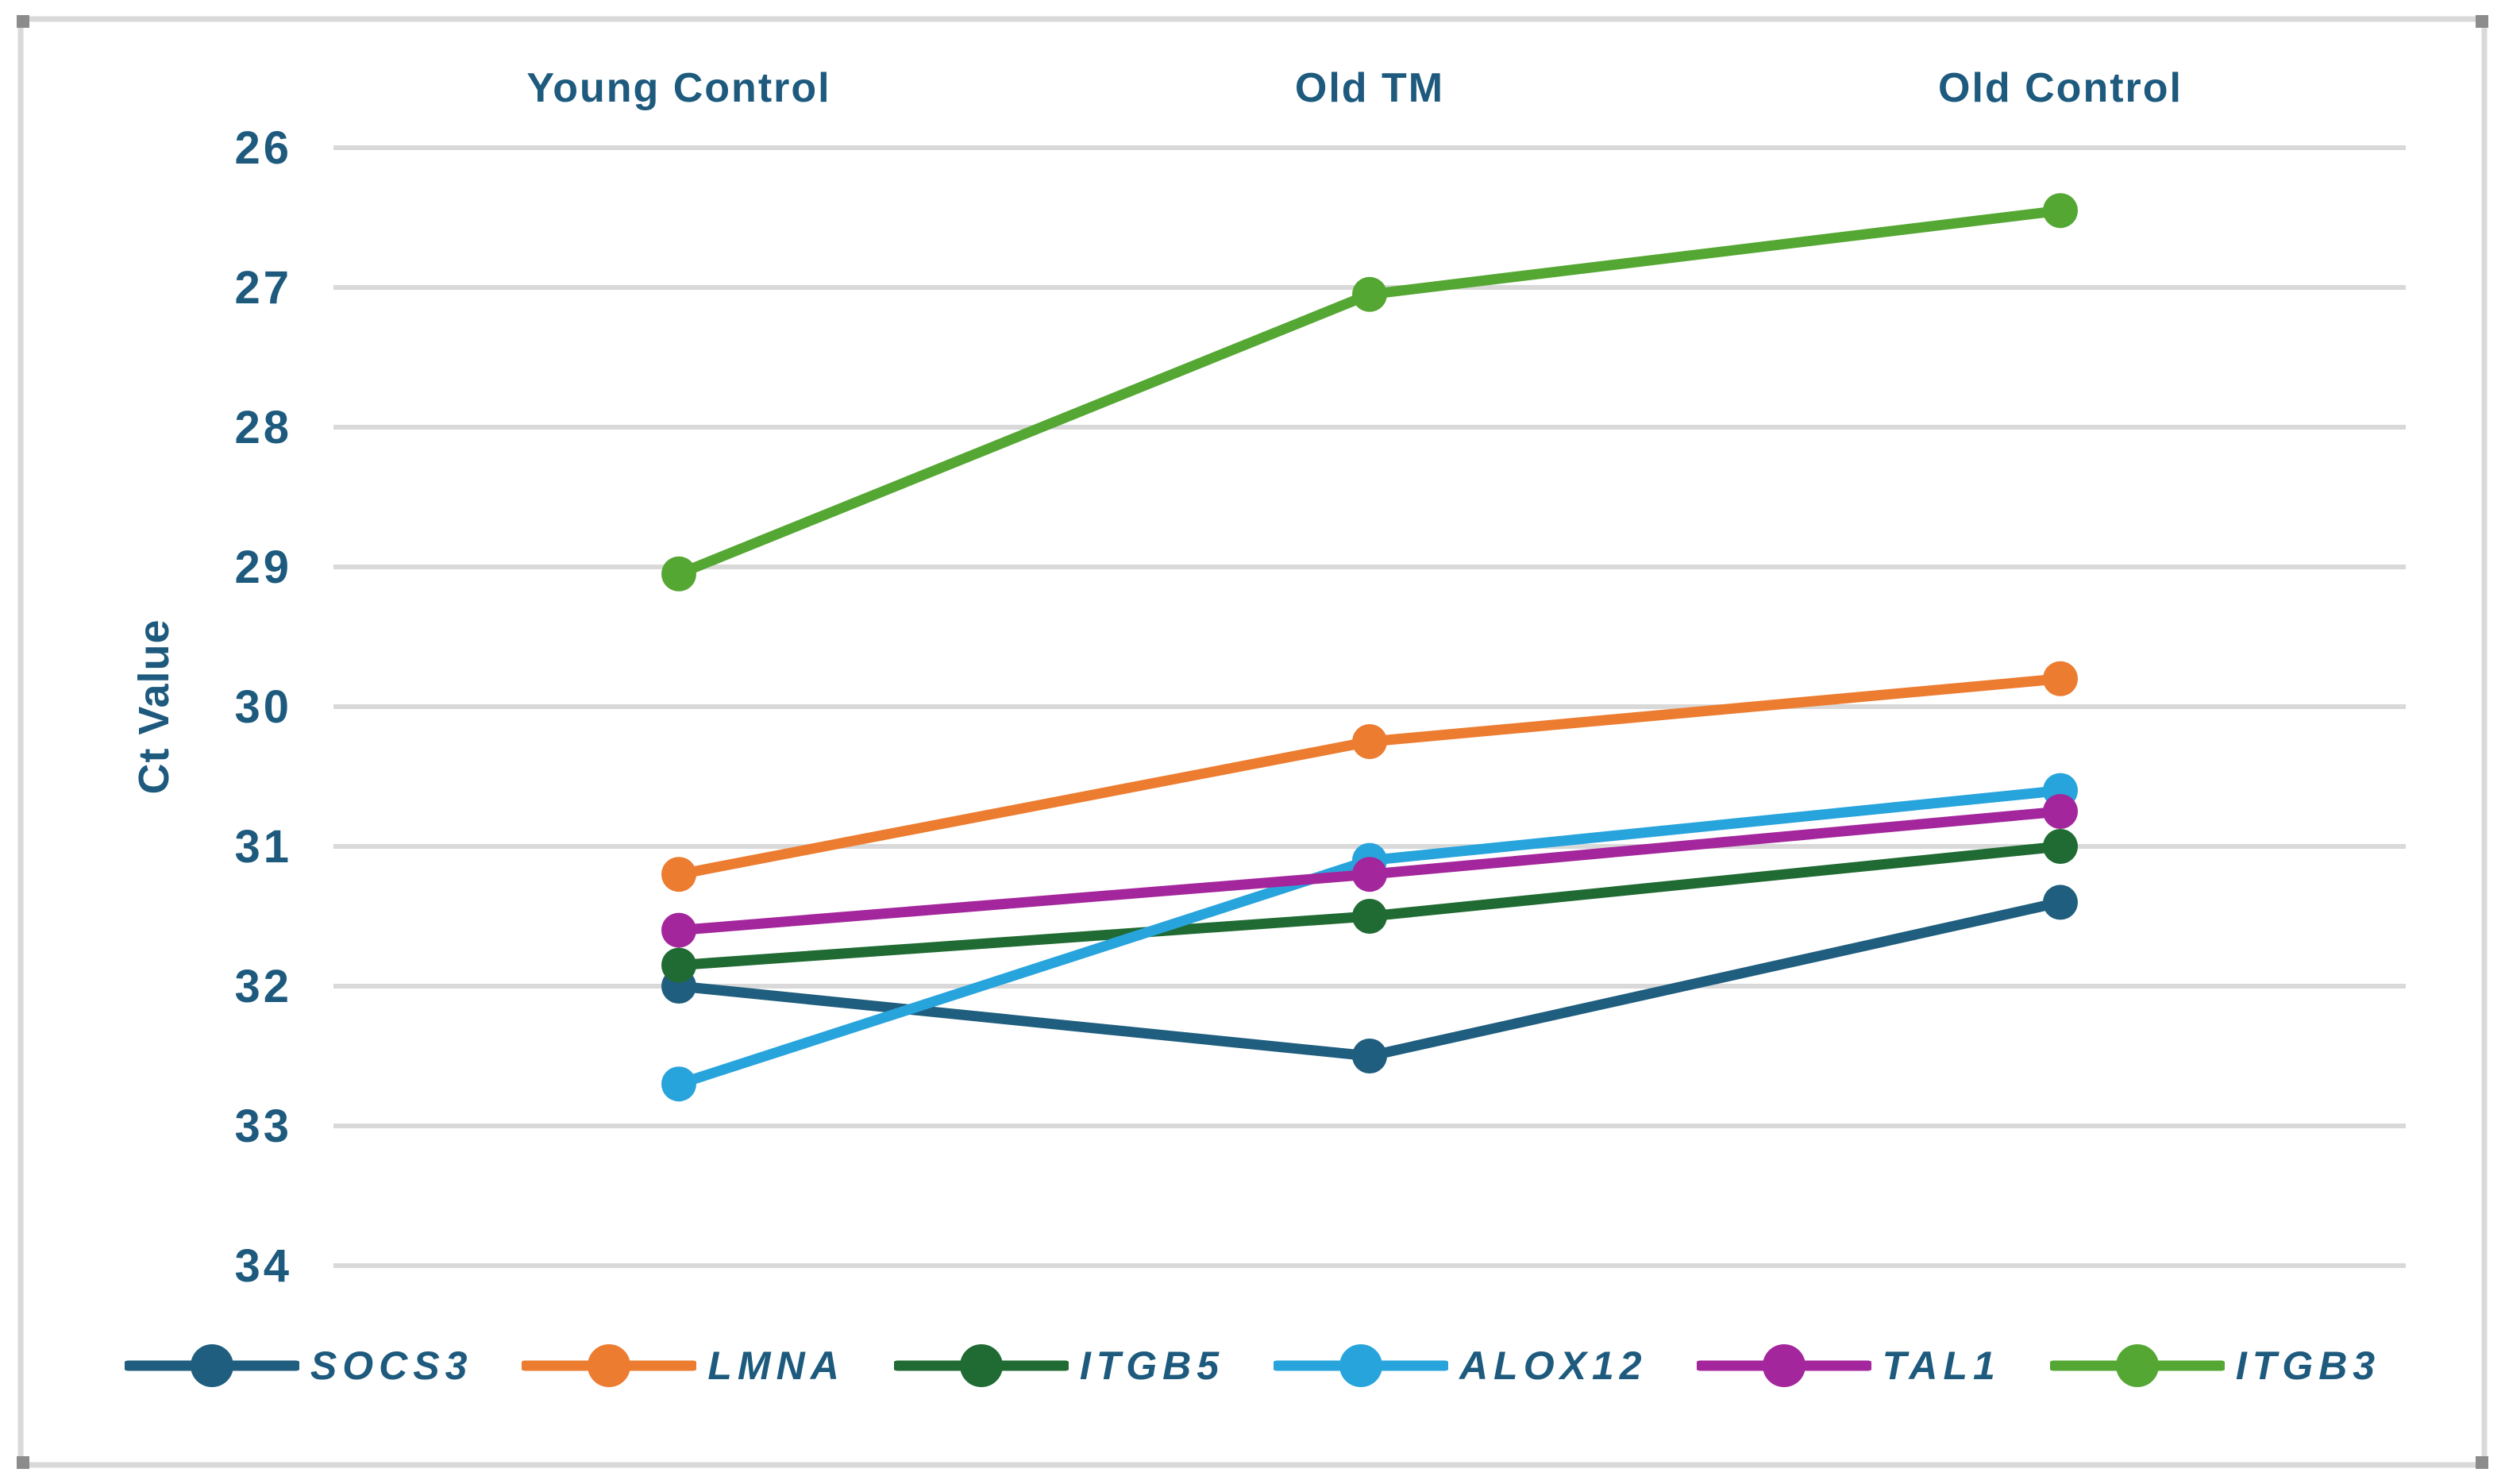 The width and height of the screenshot is (2505, 1484). What do you see at coordinates (263, 707) in the screenshot?
I see `y-tick-30: 30` at bounding box center [263, 707].